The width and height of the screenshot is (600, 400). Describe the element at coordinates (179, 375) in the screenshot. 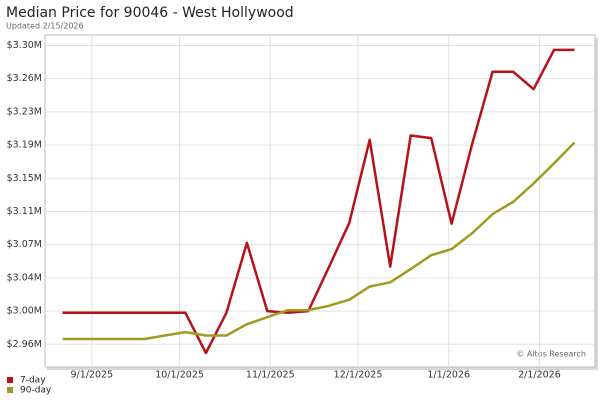

I see `x-tick-label: 10/1/2025` at that location.